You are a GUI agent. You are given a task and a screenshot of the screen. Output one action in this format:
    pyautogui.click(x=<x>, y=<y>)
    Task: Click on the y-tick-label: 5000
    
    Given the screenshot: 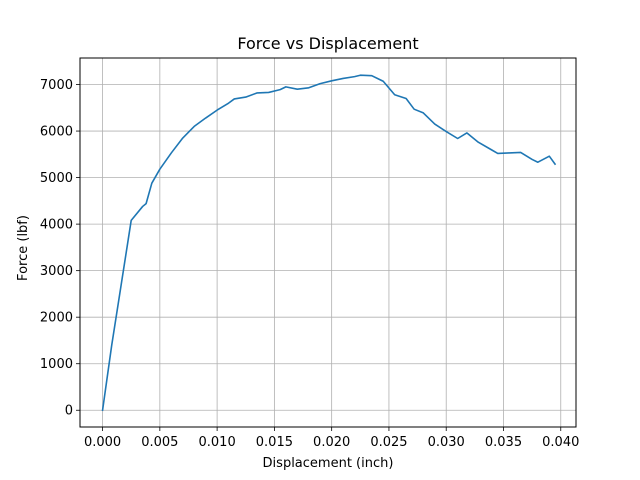 What is the action you would take?
    pyautogui.click(x=56, y=178)
    